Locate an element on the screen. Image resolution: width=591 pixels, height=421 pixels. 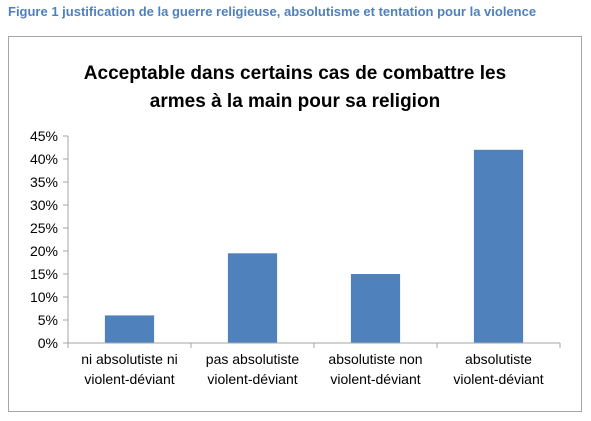
y-axis: 0% 5% 10% 15% 20% 25% 30% 35% 40% 45% is located at coordinates (49, 239).